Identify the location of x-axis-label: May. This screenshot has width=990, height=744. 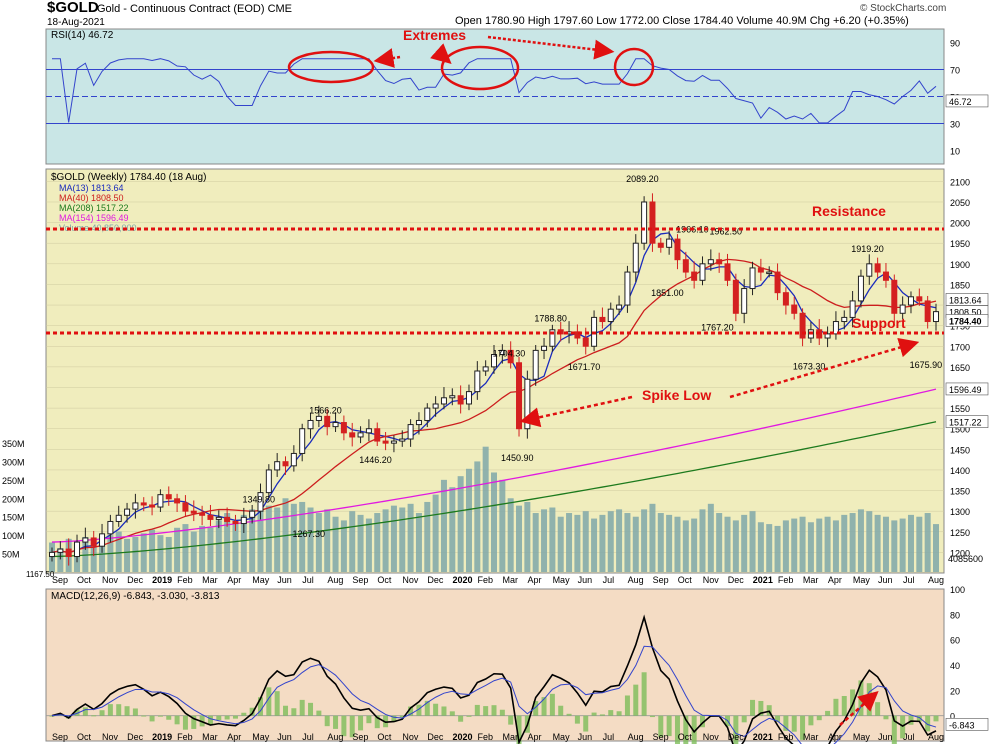
(862, 580).